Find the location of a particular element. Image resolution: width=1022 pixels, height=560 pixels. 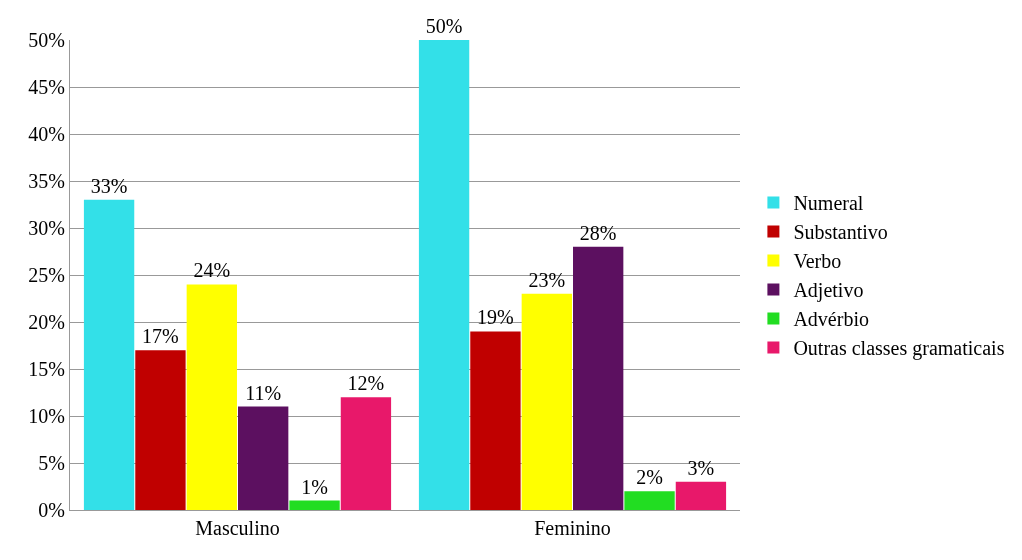

x-tick-label: Feminino is located at coordinates (572, 528).